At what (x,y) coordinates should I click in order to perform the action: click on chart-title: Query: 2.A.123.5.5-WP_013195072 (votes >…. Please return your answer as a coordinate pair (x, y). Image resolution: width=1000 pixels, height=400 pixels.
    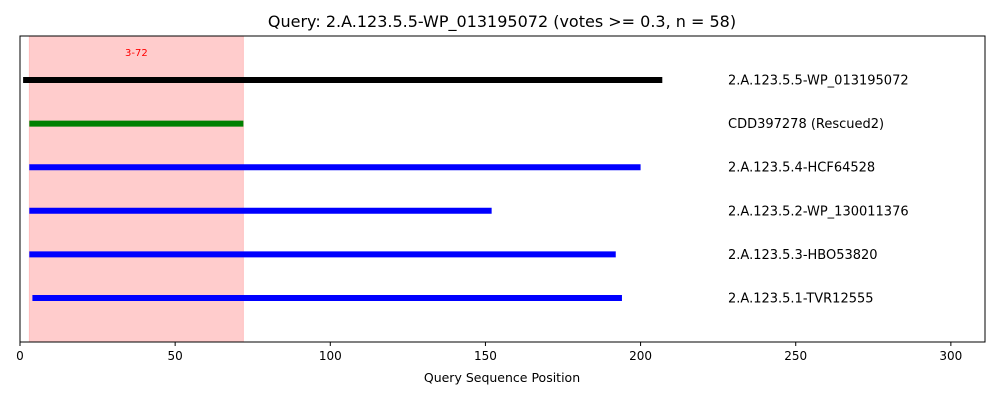
    Looking at the image, I should click on (502, 22).